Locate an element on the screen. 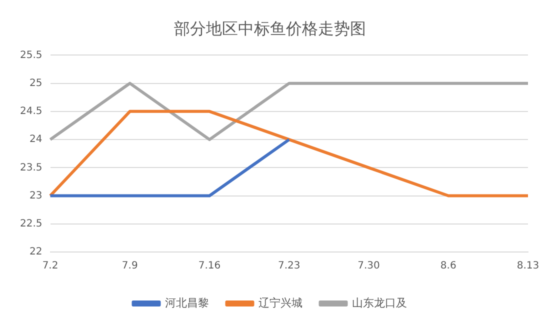 This screenshot has width=556, height=331. y-tick-label: 22.5 is located at coordinates (31, 224).